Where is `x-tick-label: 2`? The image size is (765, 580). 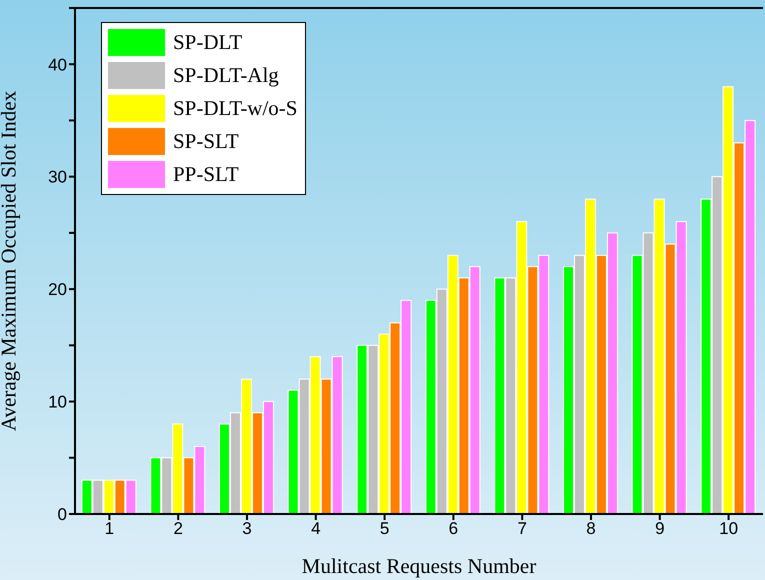 x-tick-label: 2 is located at coordinates (178, 528).